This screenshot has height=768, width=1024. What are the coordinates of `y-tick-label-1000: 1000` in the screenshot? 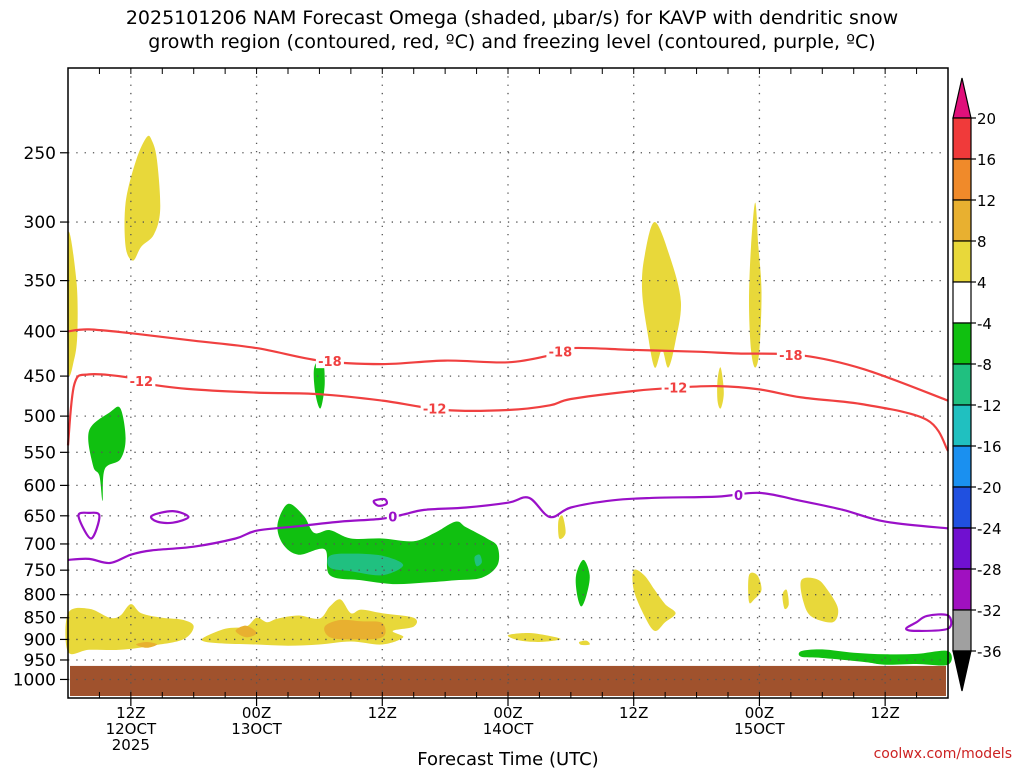 It's located at (34, 680).